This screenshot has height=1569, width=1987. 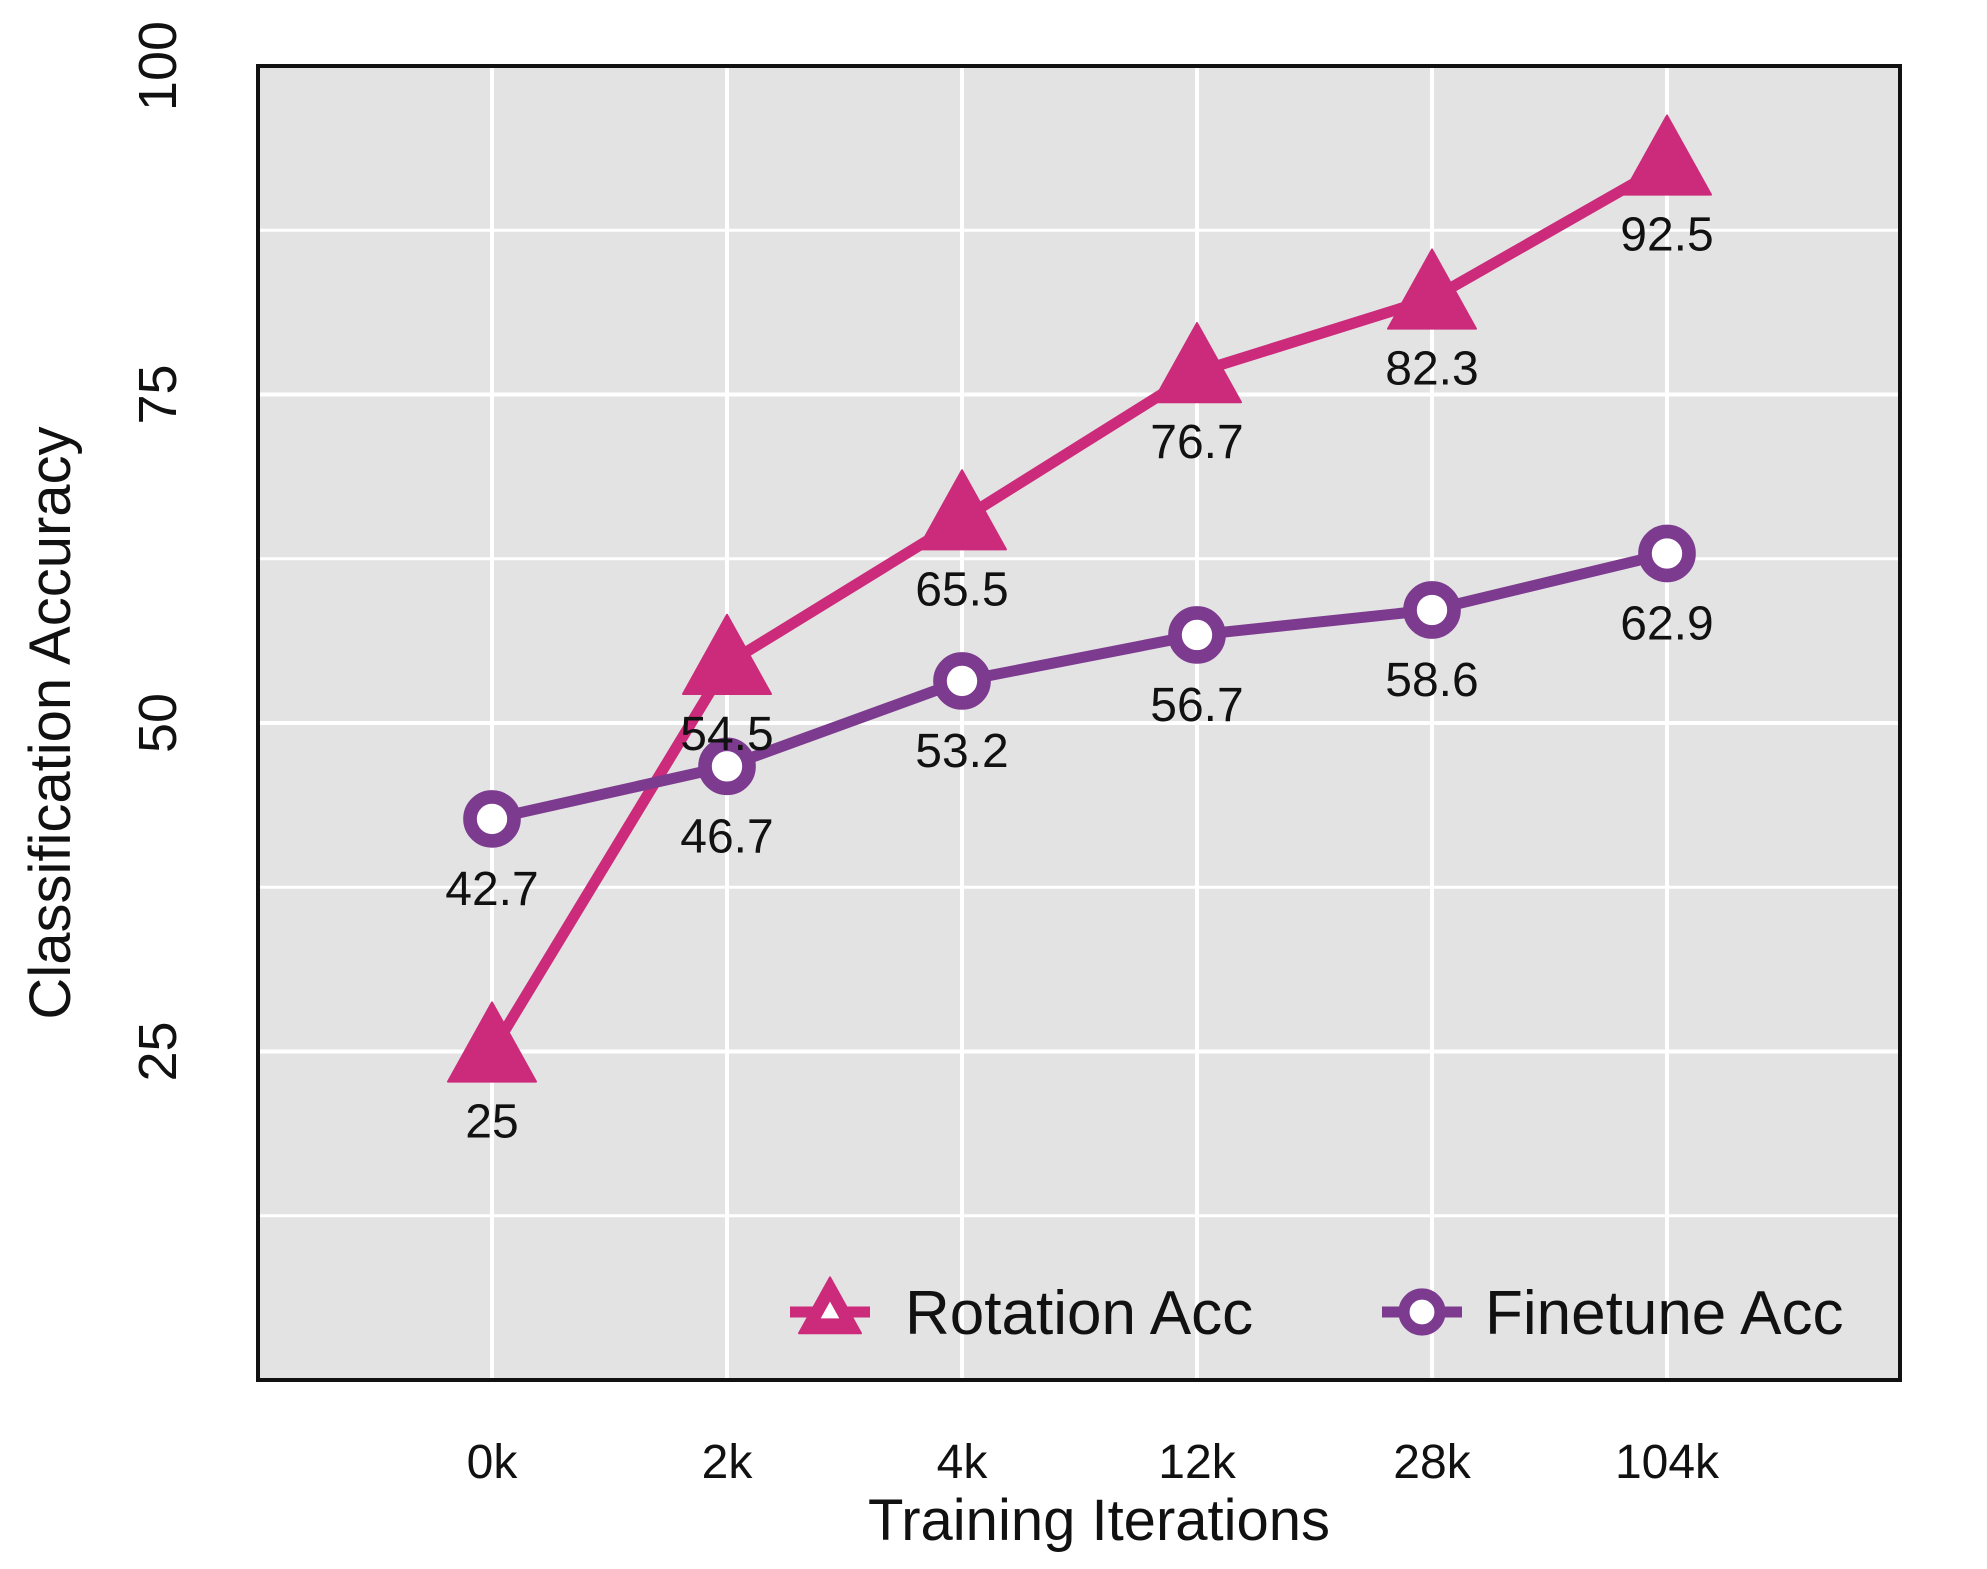 I want to click on data-label: 92.5, so click(x=1666, y=235).